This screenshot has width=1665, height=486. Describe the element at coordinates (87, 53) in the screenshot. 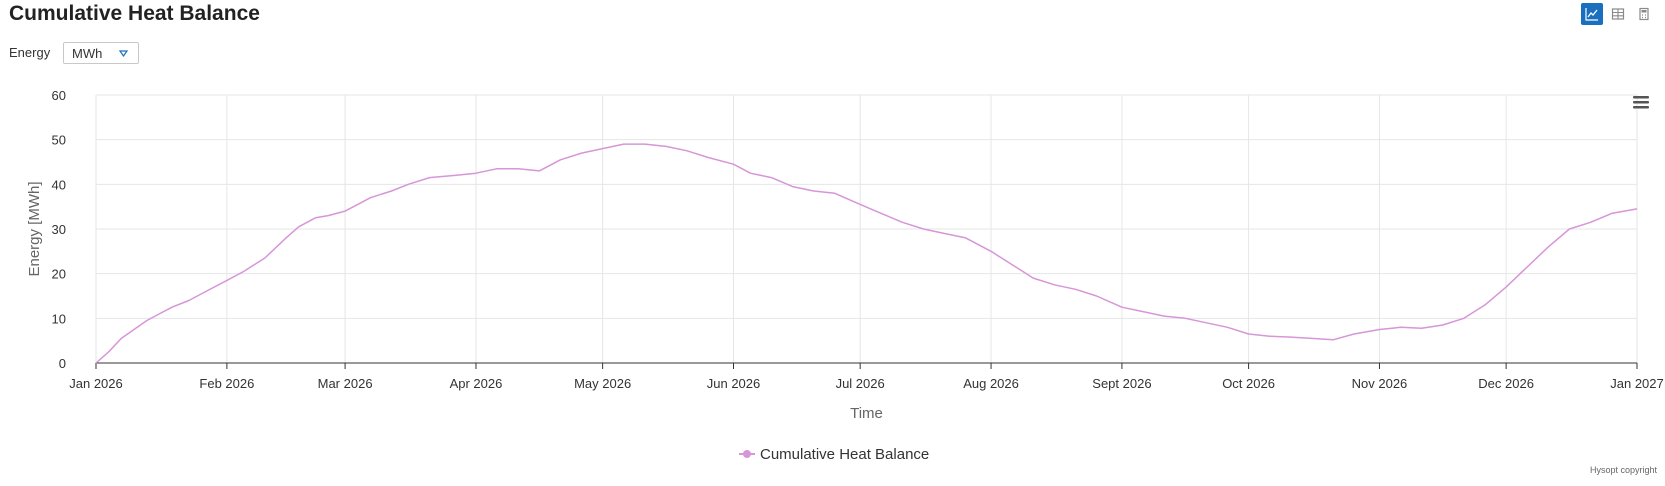

I see `energy-unit-value: MWh` at that location.